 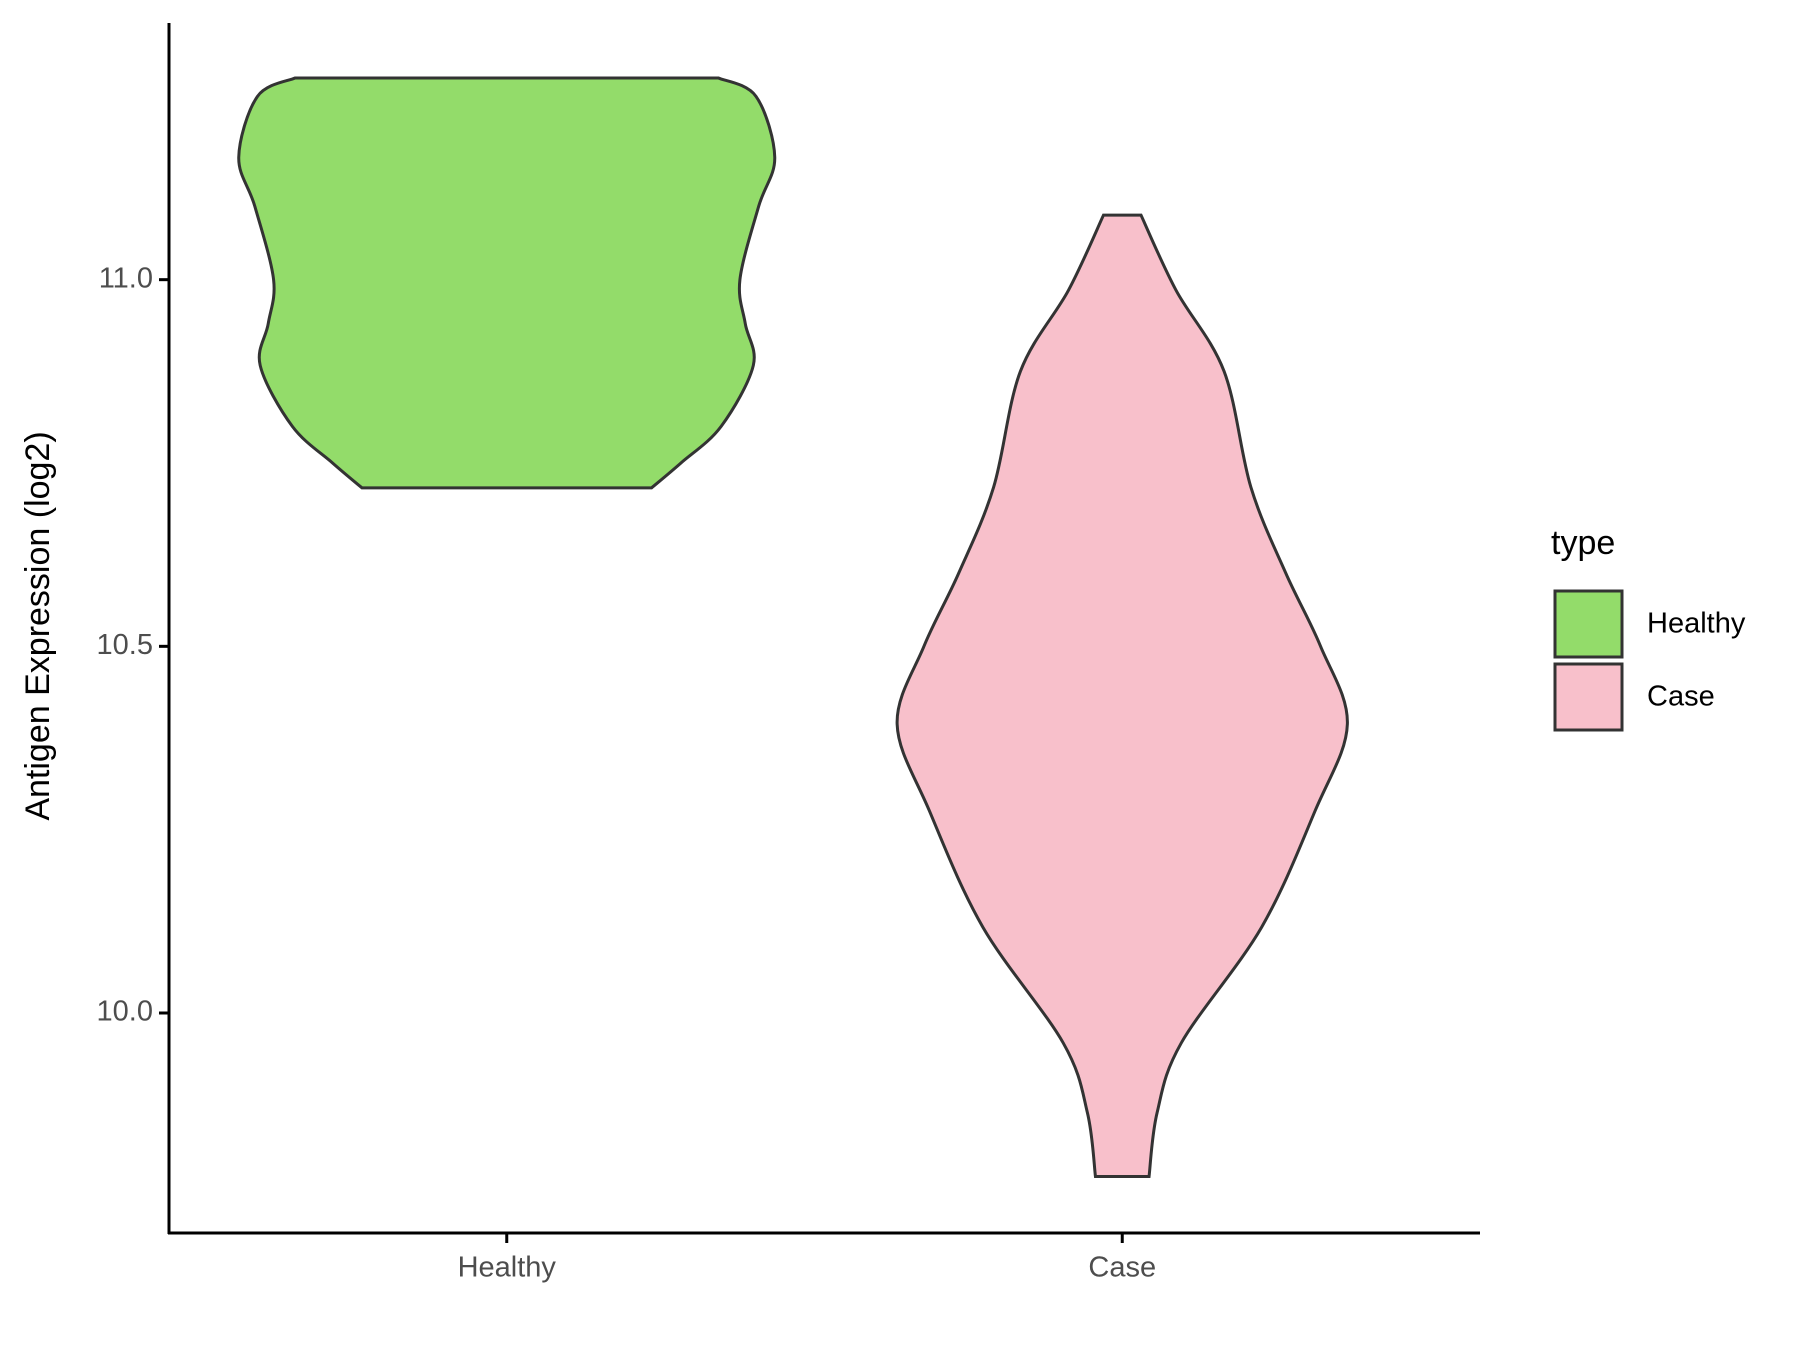 I want to click on legend-label: Healthy, so click(x=1696, y=624).